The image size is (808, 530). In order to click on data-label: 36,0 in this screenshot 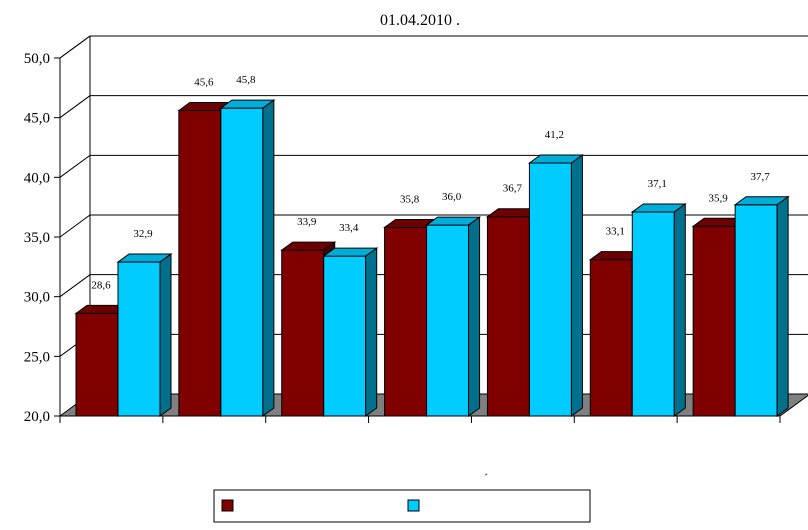, I will do `click(452, 197)`.